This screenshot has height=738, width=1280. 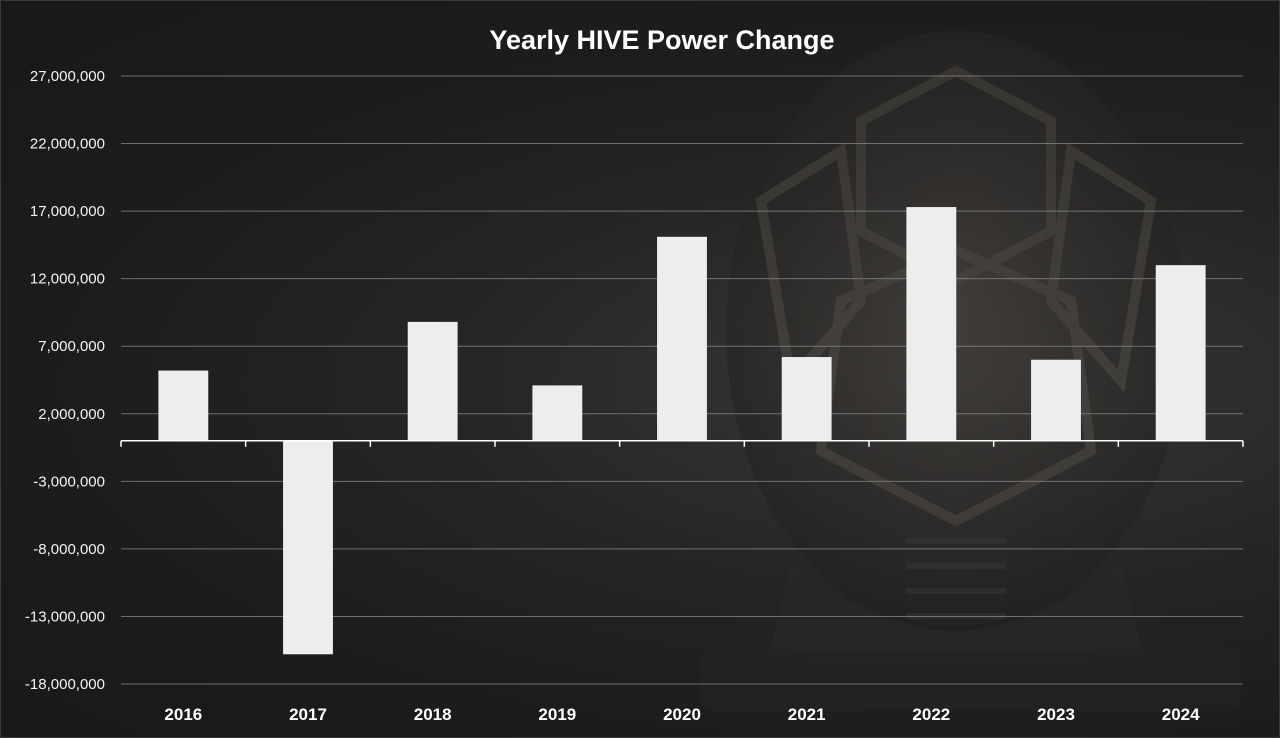 What do you see at coordinates (69, 481) in the screenshot?
I see `y-tick-label: -3,000,000` at bounding box center [69, 481].